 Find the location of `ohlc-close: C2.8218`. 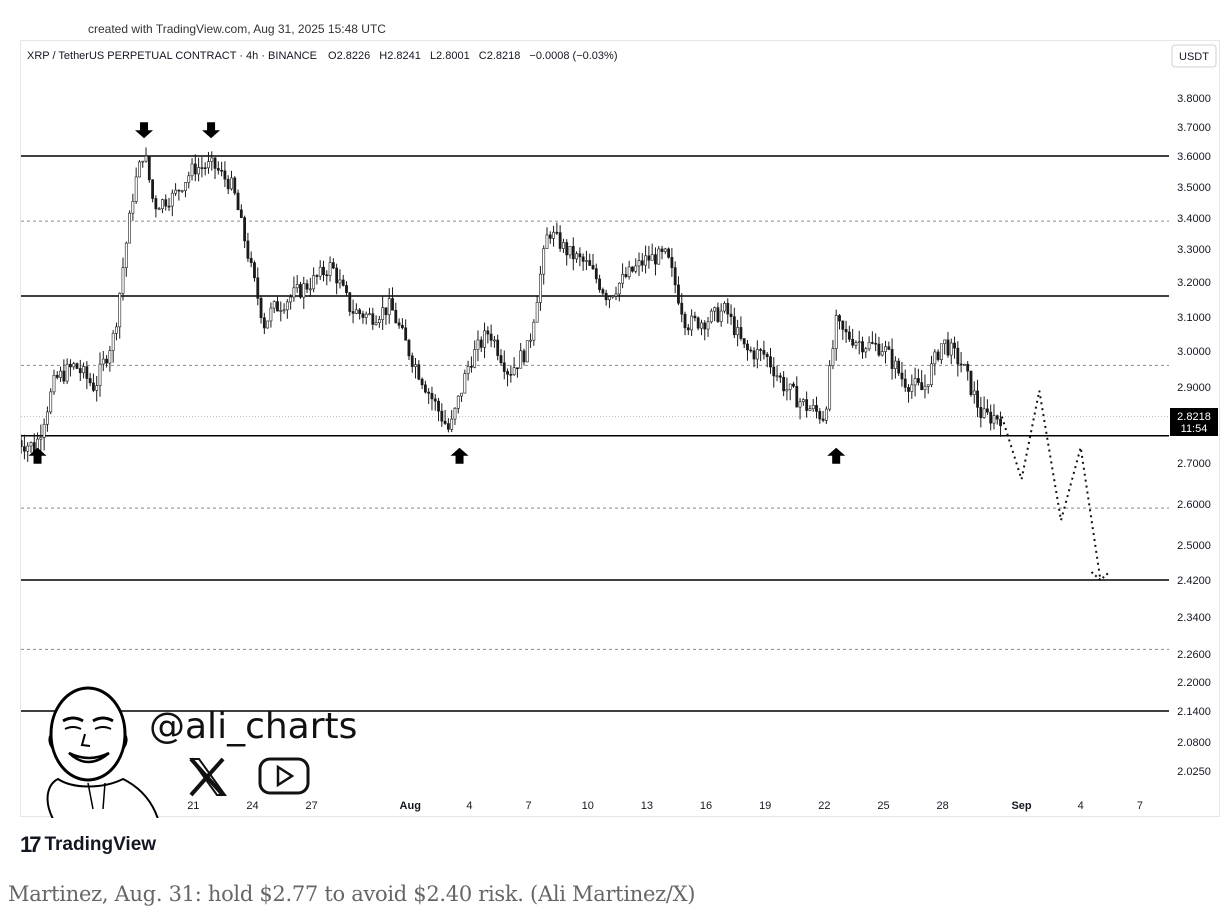

ohlc-close: C2.8218 is located at coordinates (500, 56).